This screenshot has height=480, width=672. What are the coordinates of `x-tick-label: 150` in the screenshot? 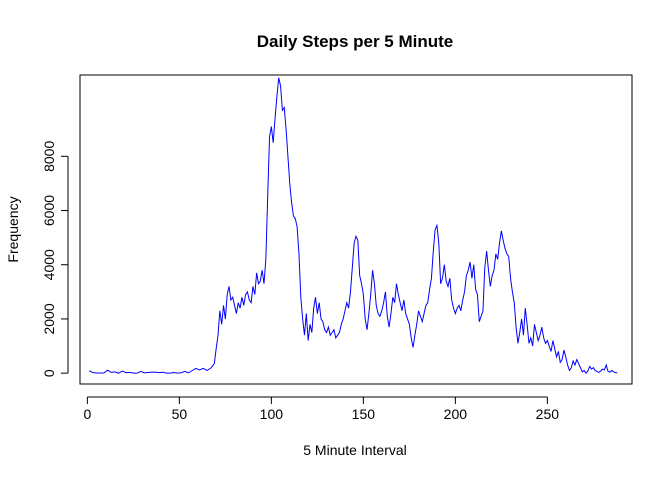 It's located at (364, 414).